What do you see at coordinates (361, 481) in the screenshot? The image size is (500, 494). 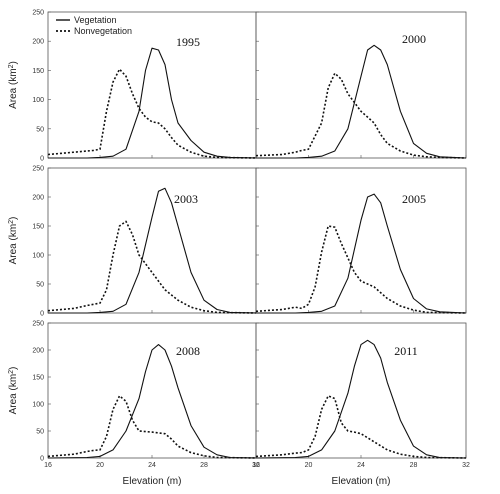 I see `x-axis-title-right: Elevation (m)` at bounding box center [361, 481].